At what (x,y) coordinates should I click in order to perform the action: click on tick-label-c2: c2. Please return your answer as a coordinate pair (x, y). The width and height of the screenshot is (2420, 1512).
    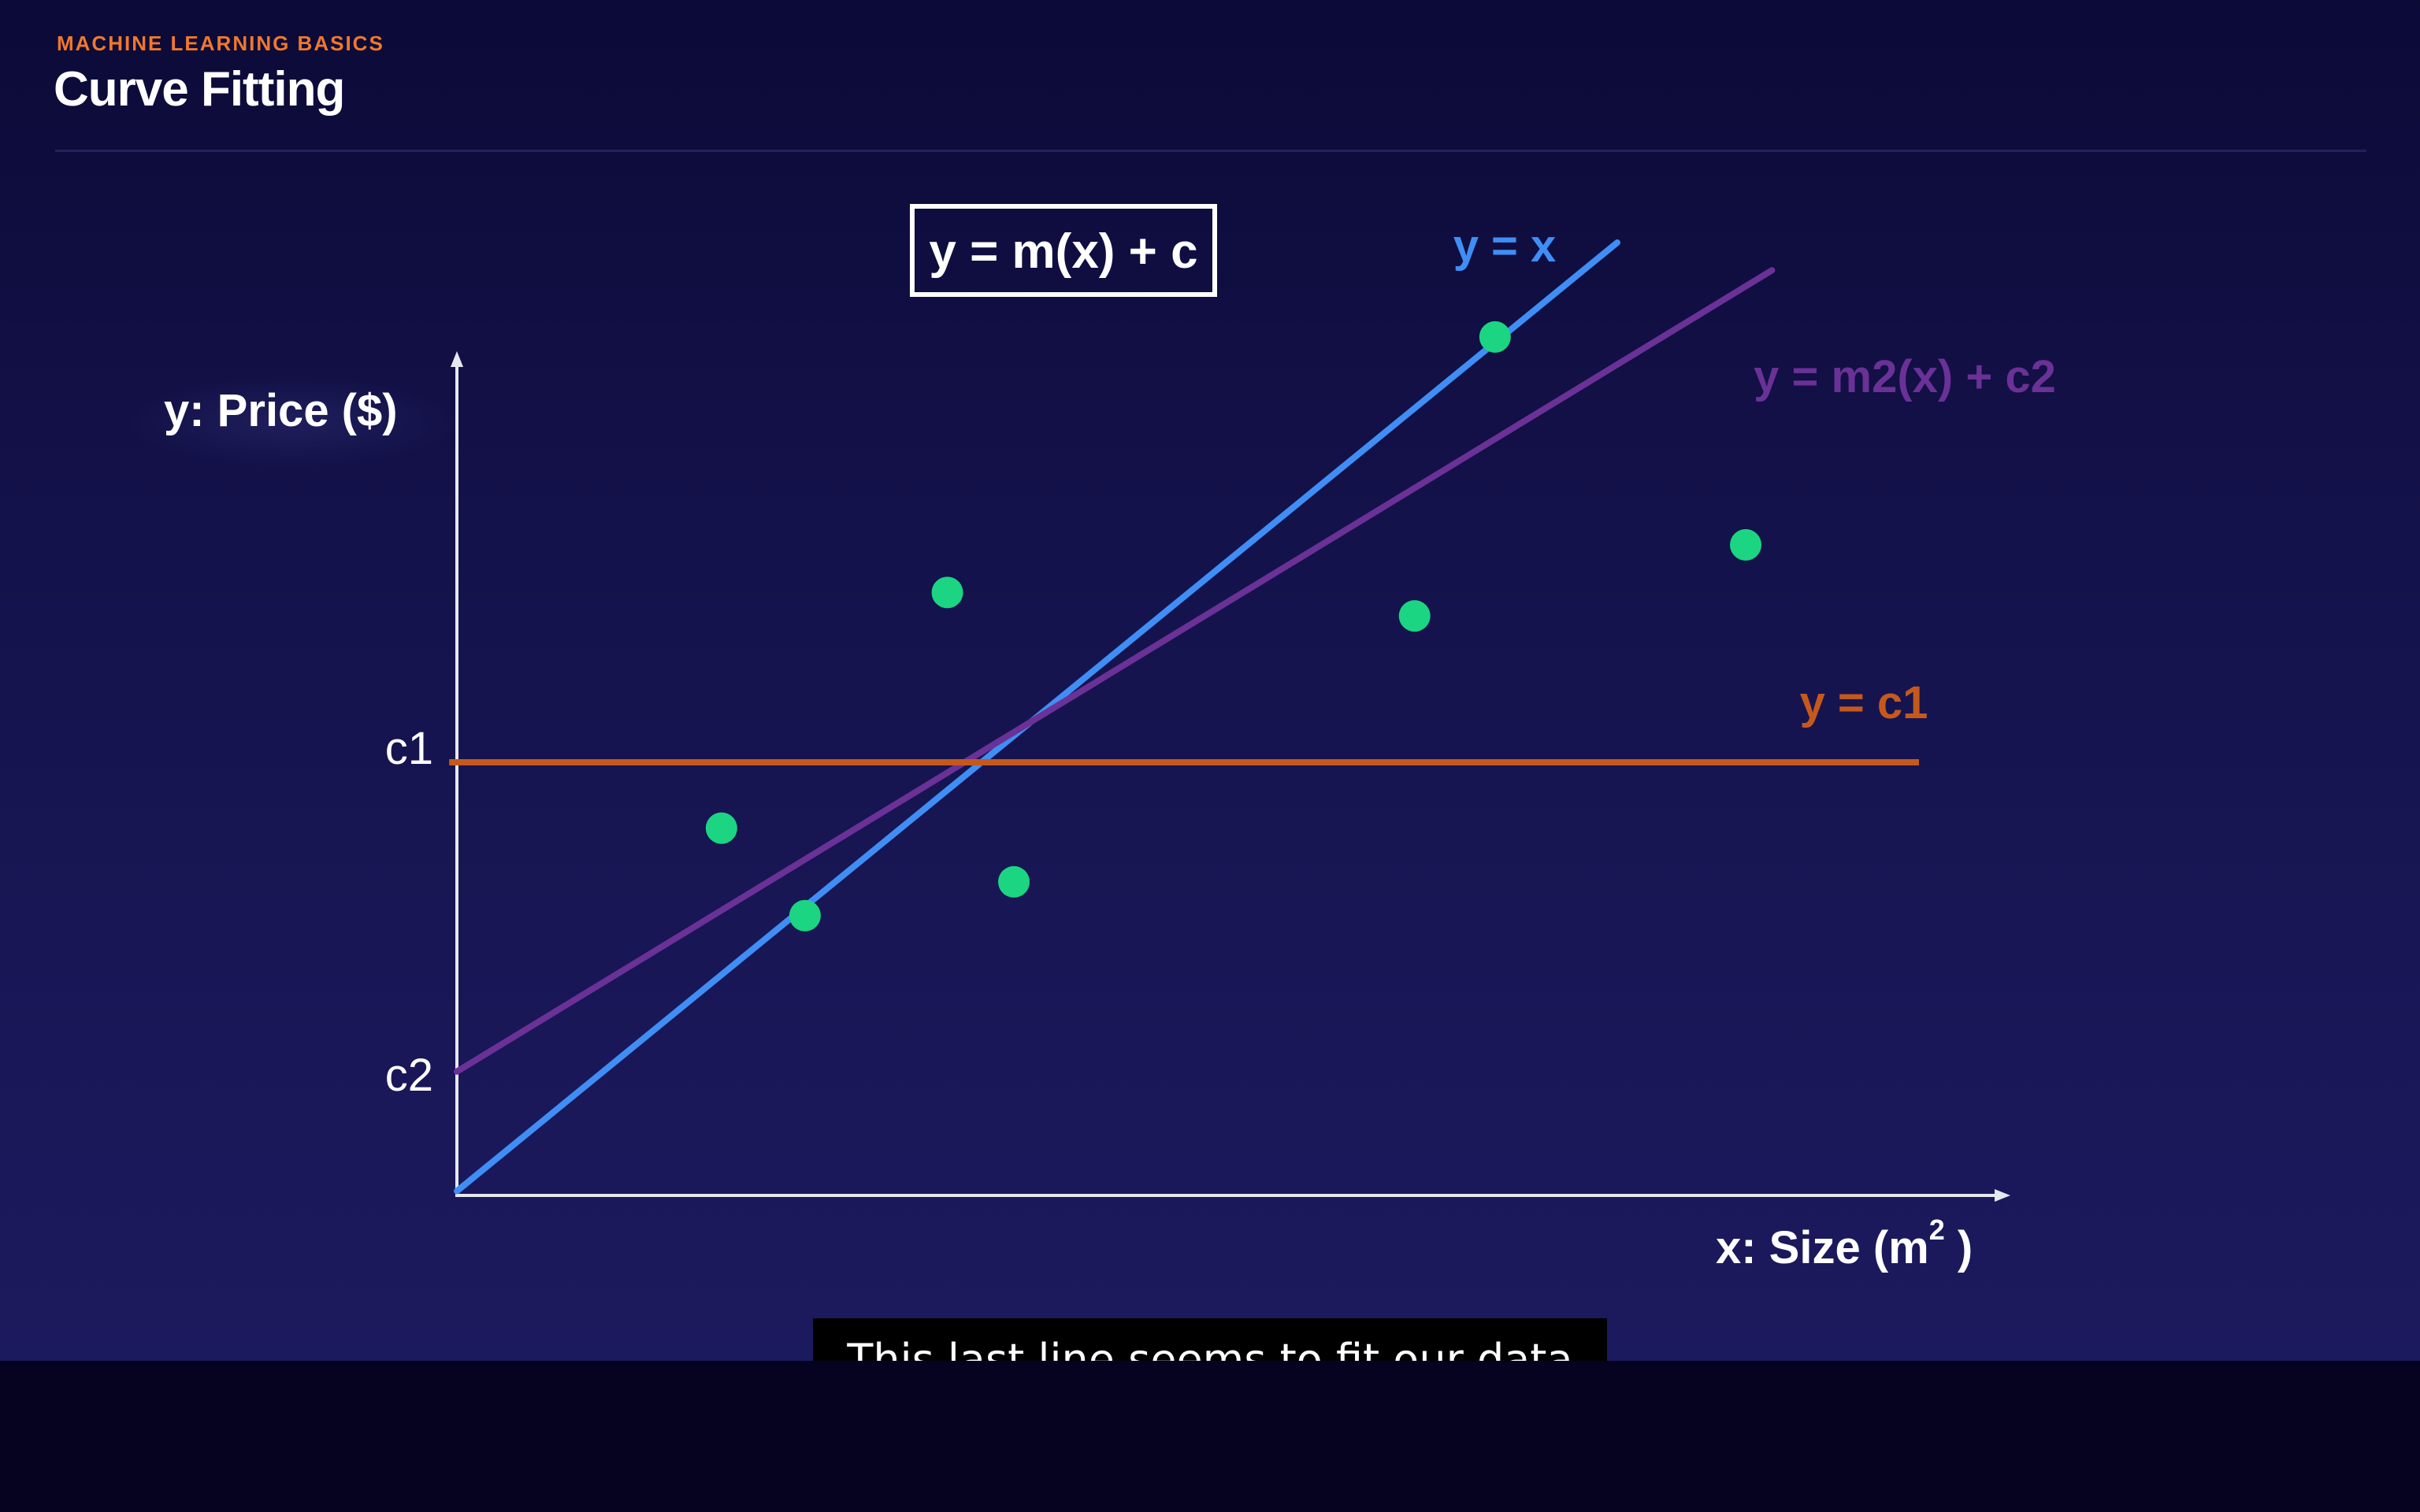
    Looking at the image, I should click on (409, 1075).